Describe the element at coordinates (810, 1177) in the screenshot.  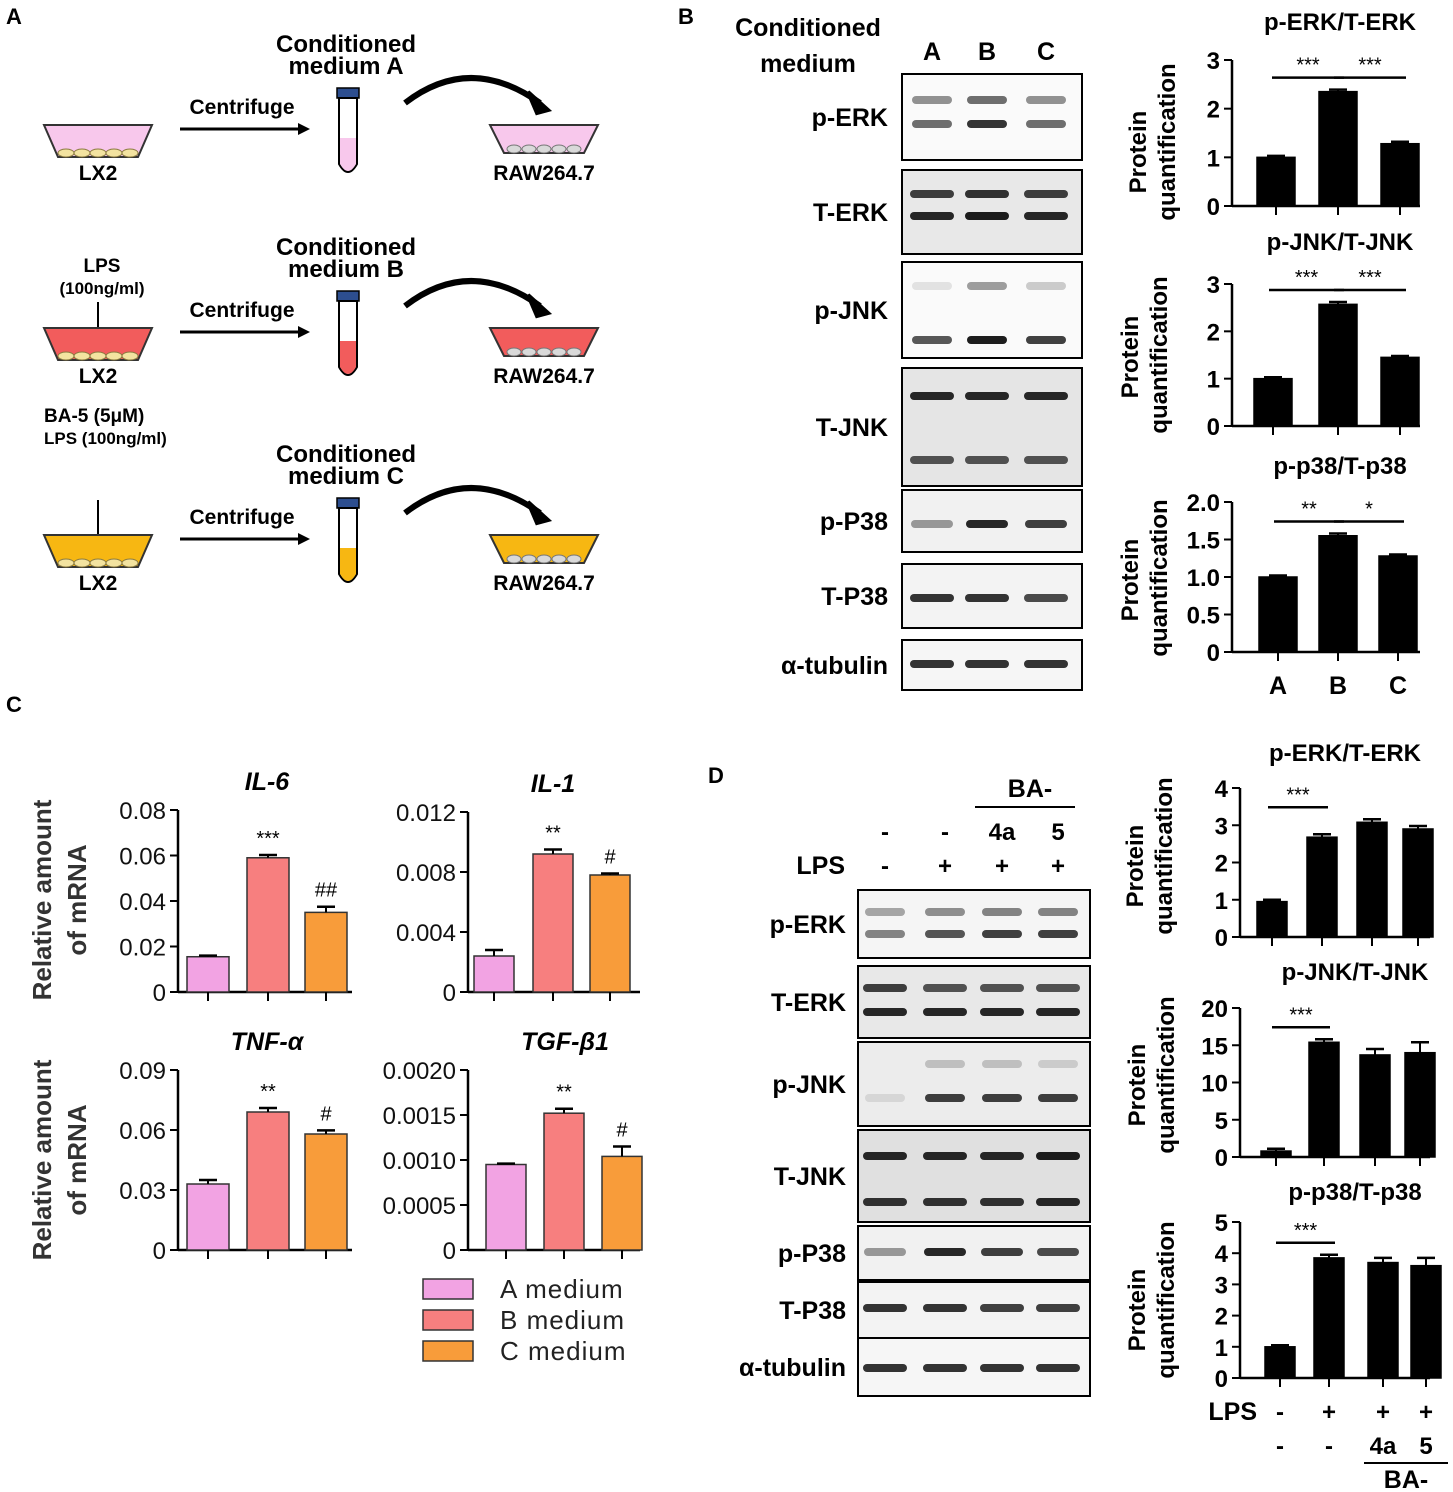
I see `d-blot-label-t-jnk: T-JNK` at that location.